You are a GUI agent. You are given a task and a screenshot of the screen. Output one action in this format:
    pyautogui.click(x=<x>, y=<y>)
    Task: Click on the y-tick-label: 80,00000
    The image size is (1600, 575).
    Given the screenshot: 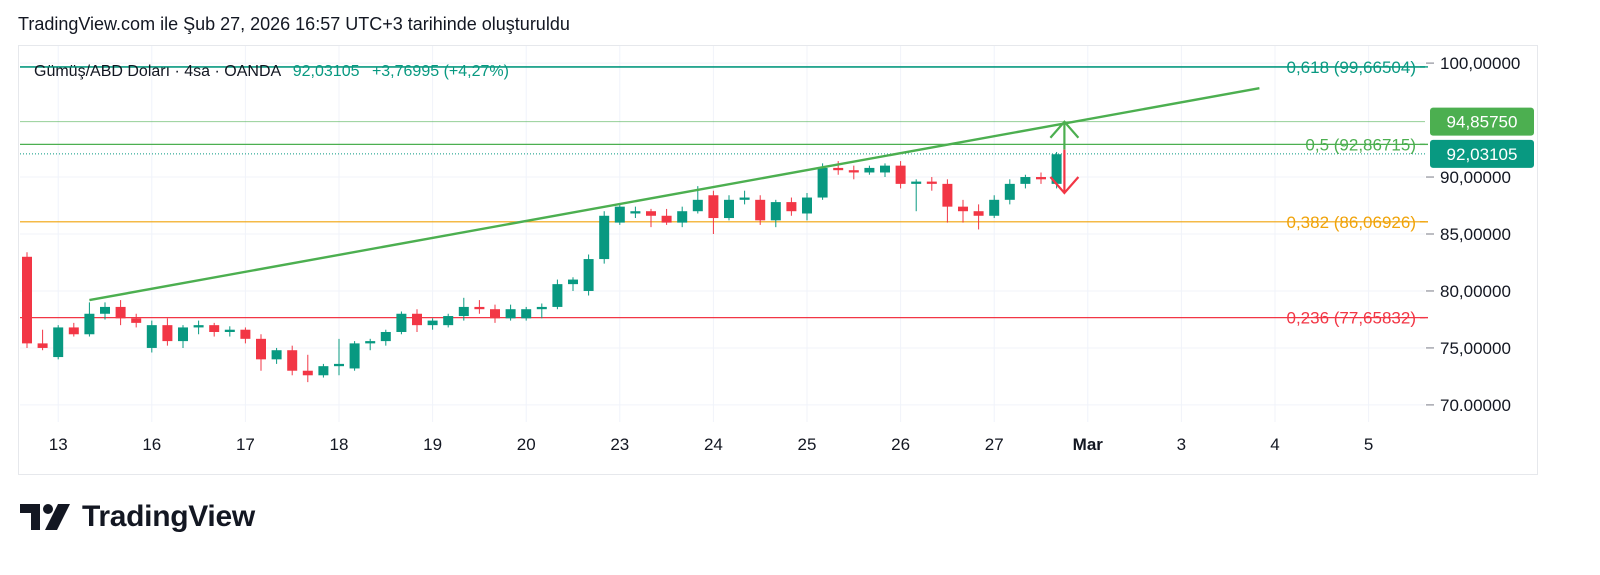 What is the action you would take?
    pyautogui.click(x=1475, y=291)
    